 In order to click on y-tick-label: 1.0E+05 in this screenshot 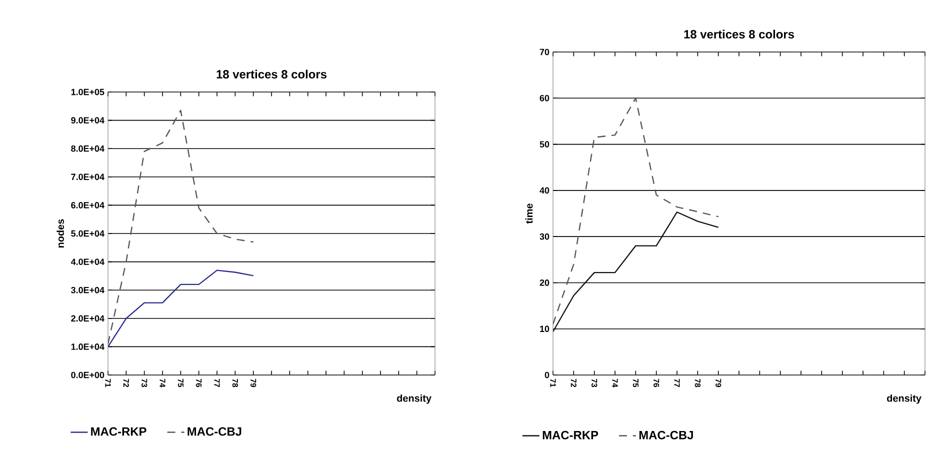, I will do `click(87, 92)`.